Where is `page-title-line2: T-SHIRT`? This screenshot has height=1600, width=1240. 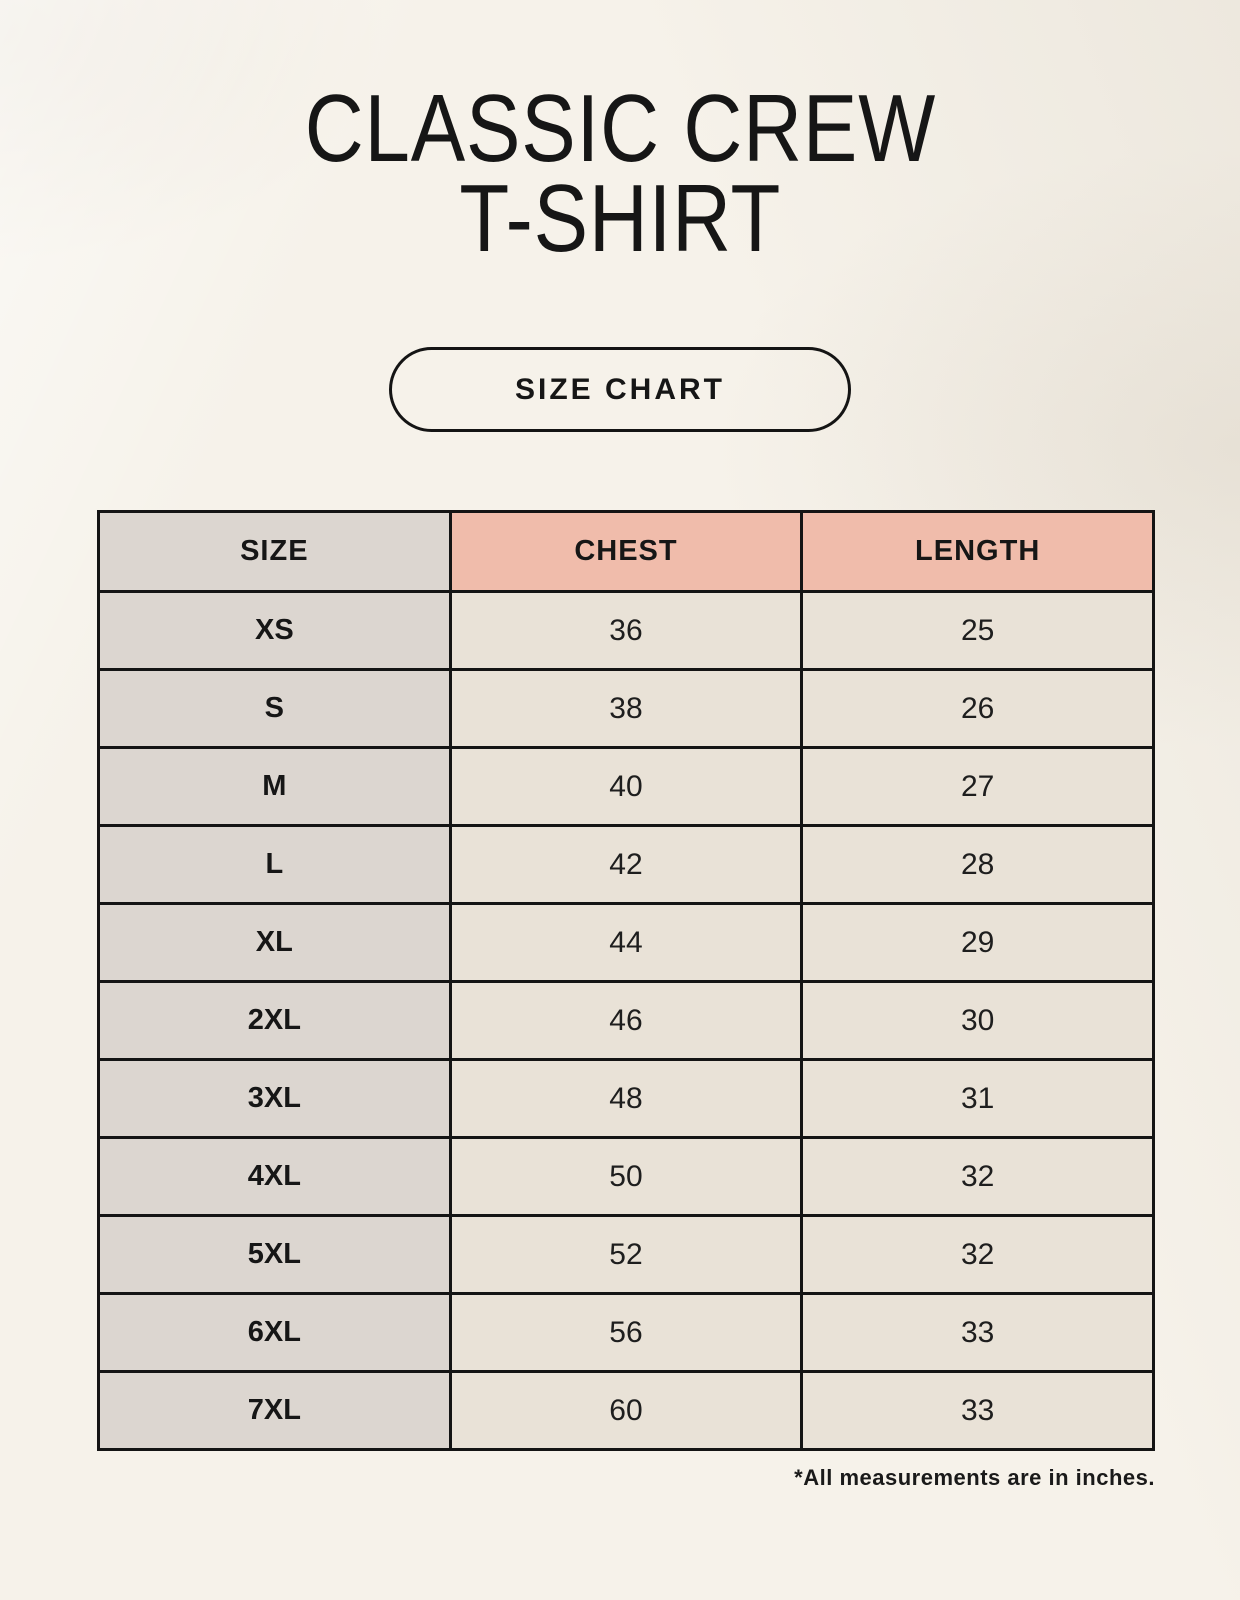 page-title-line2: T-SHIRT is located at coordinates (620, 218).